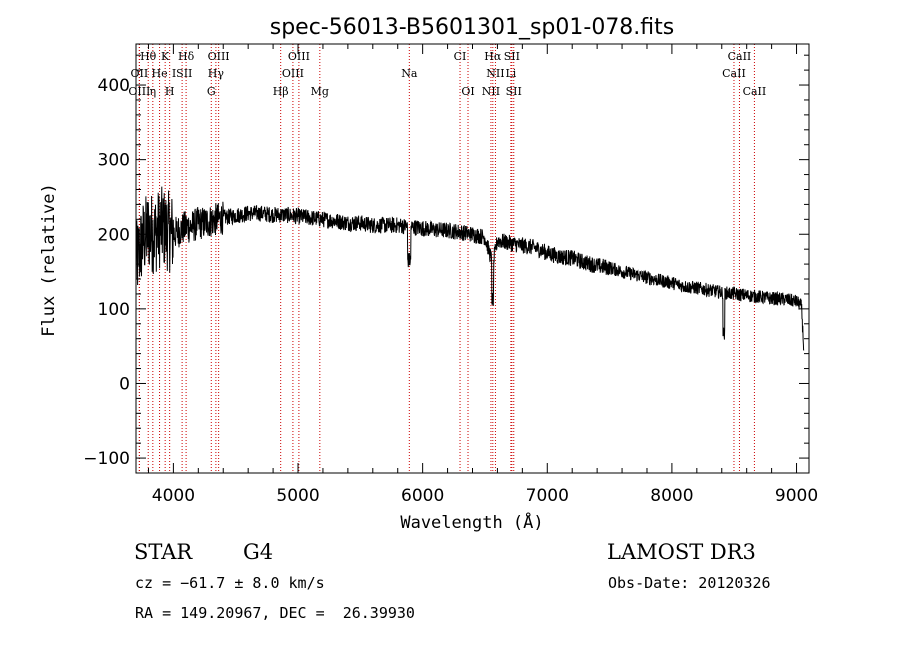  Describe the element at coordinates (472, 27) in the screenshot. I see `chart-title: spec-56013-B5601301_sp01-078.fits` at that location.